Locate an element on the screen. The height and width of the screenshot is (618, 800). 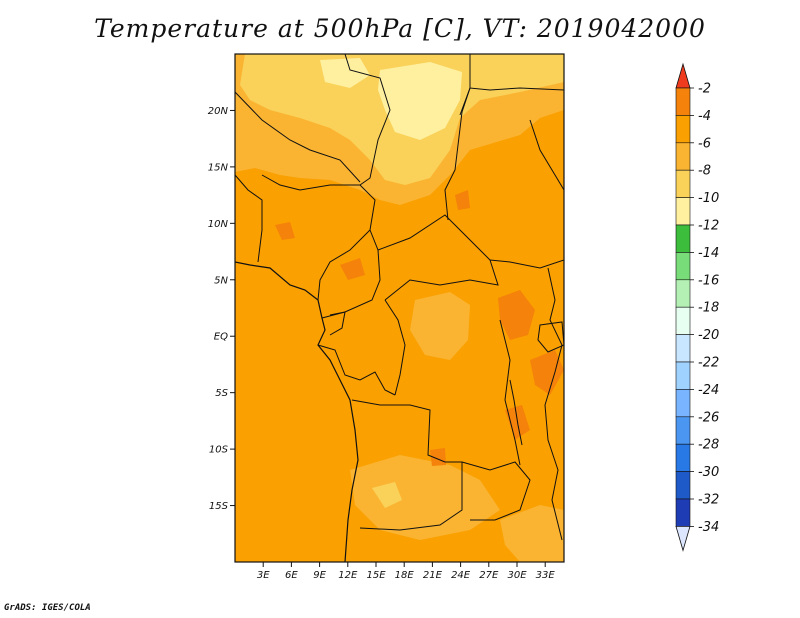
nile-line is located at coordinates (511, 101).